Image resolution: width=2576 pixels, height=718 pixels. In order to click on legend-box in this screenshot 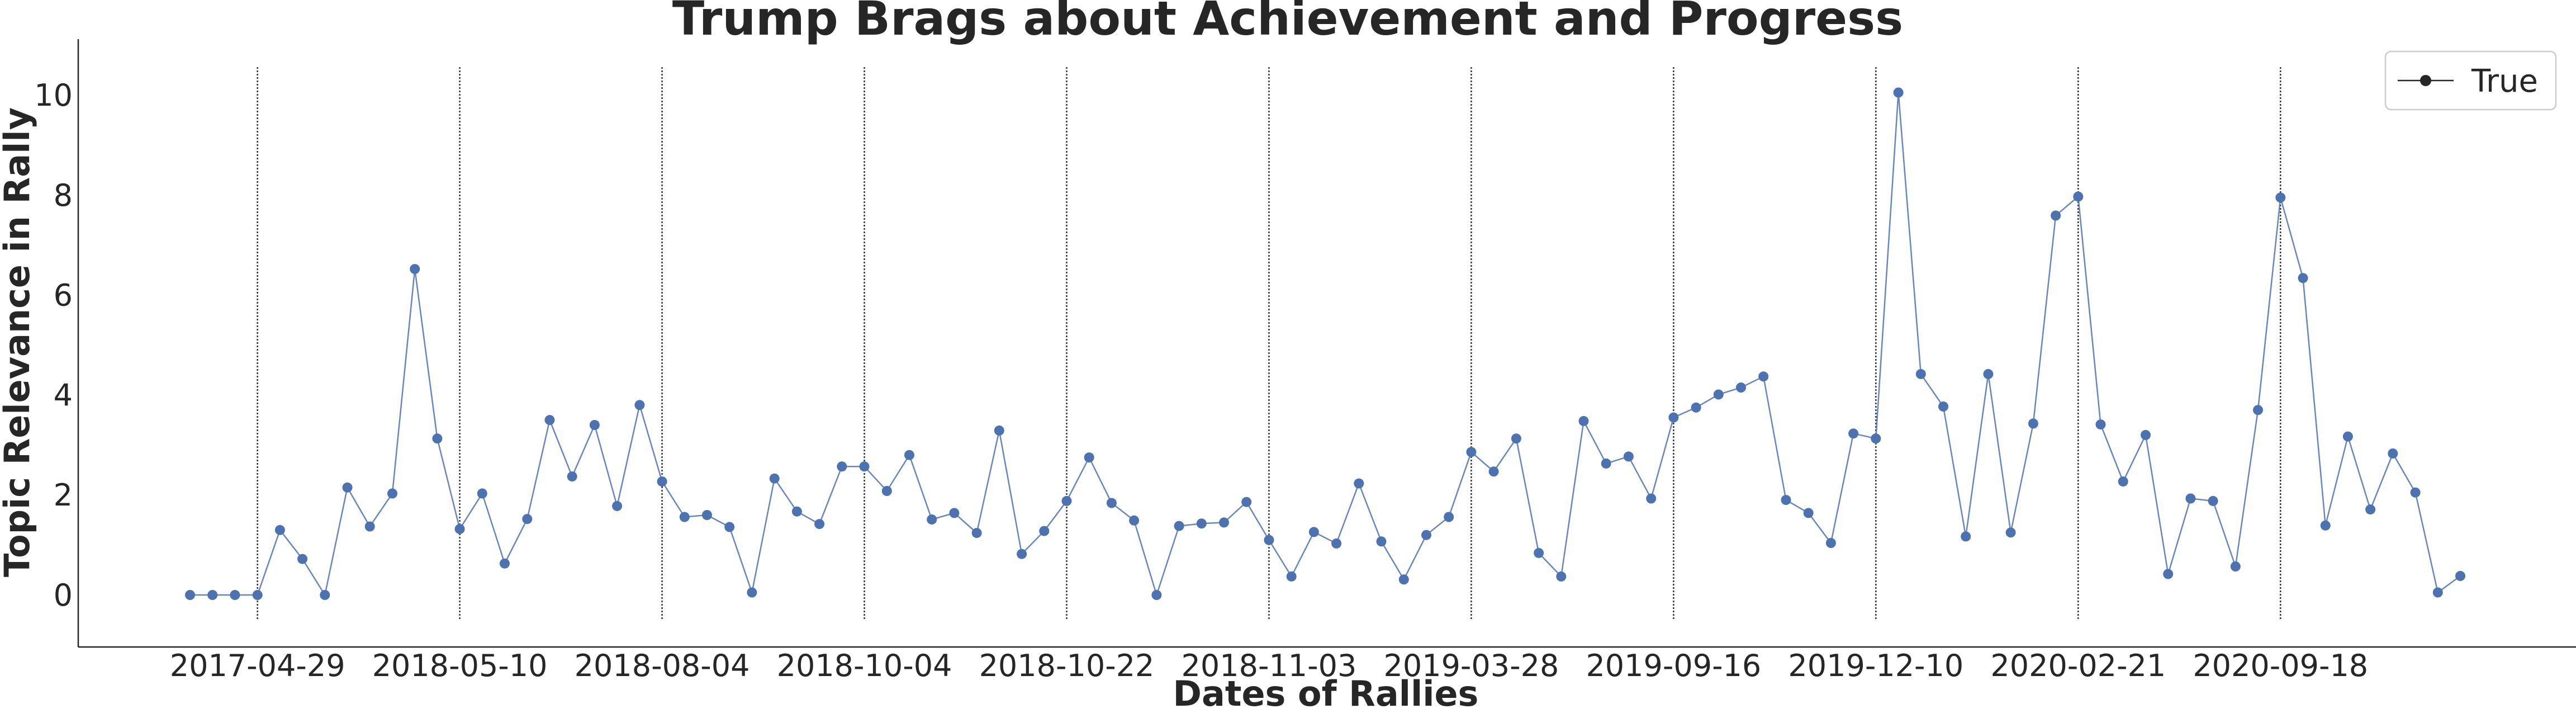, I will do `click(2470, 81)`.